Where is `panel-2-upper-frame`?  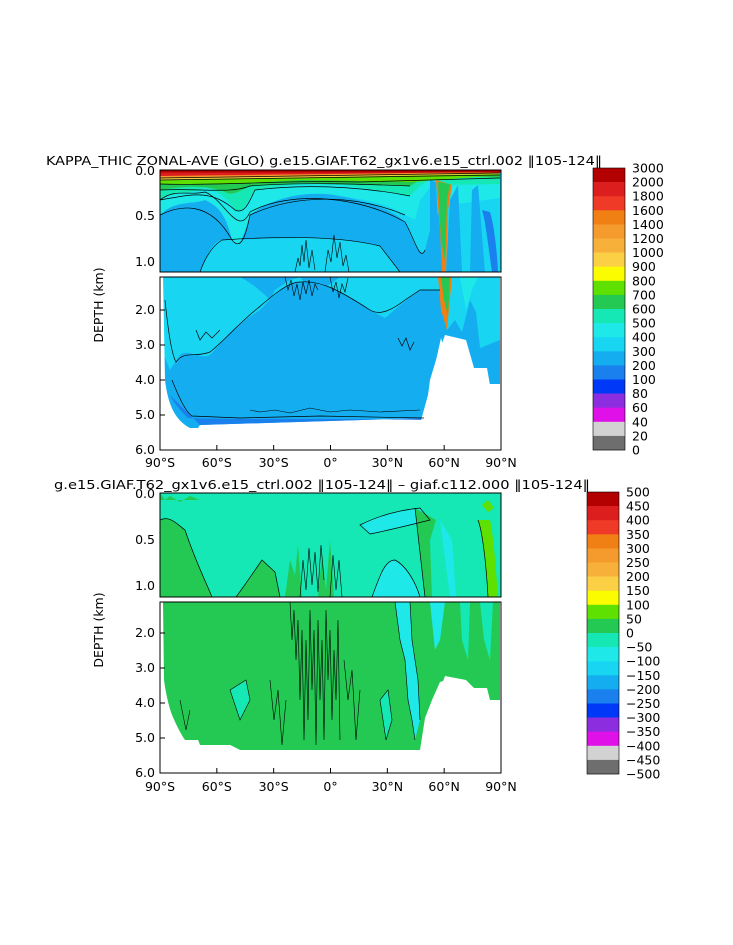 panel-2-upper-frame is located at coordinates (330, 545).